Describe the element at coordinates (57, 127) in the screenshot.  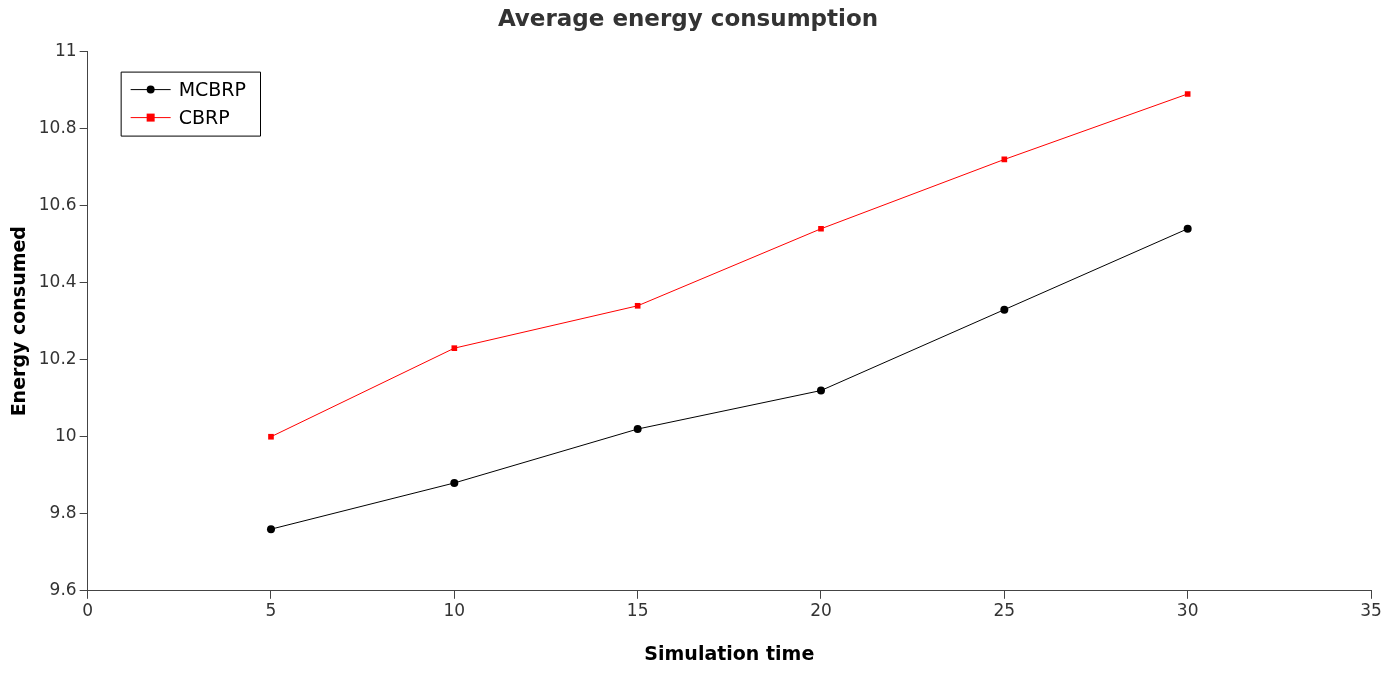
I see `y-tick-label: 10.8` at that location.